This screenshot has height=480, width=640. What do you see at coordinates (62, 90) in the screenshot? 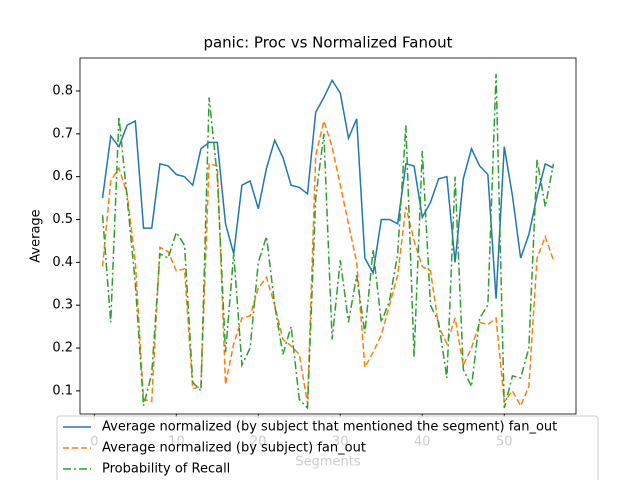
I see `y-tick-label: 0.8` at bounding box center [62, 90].